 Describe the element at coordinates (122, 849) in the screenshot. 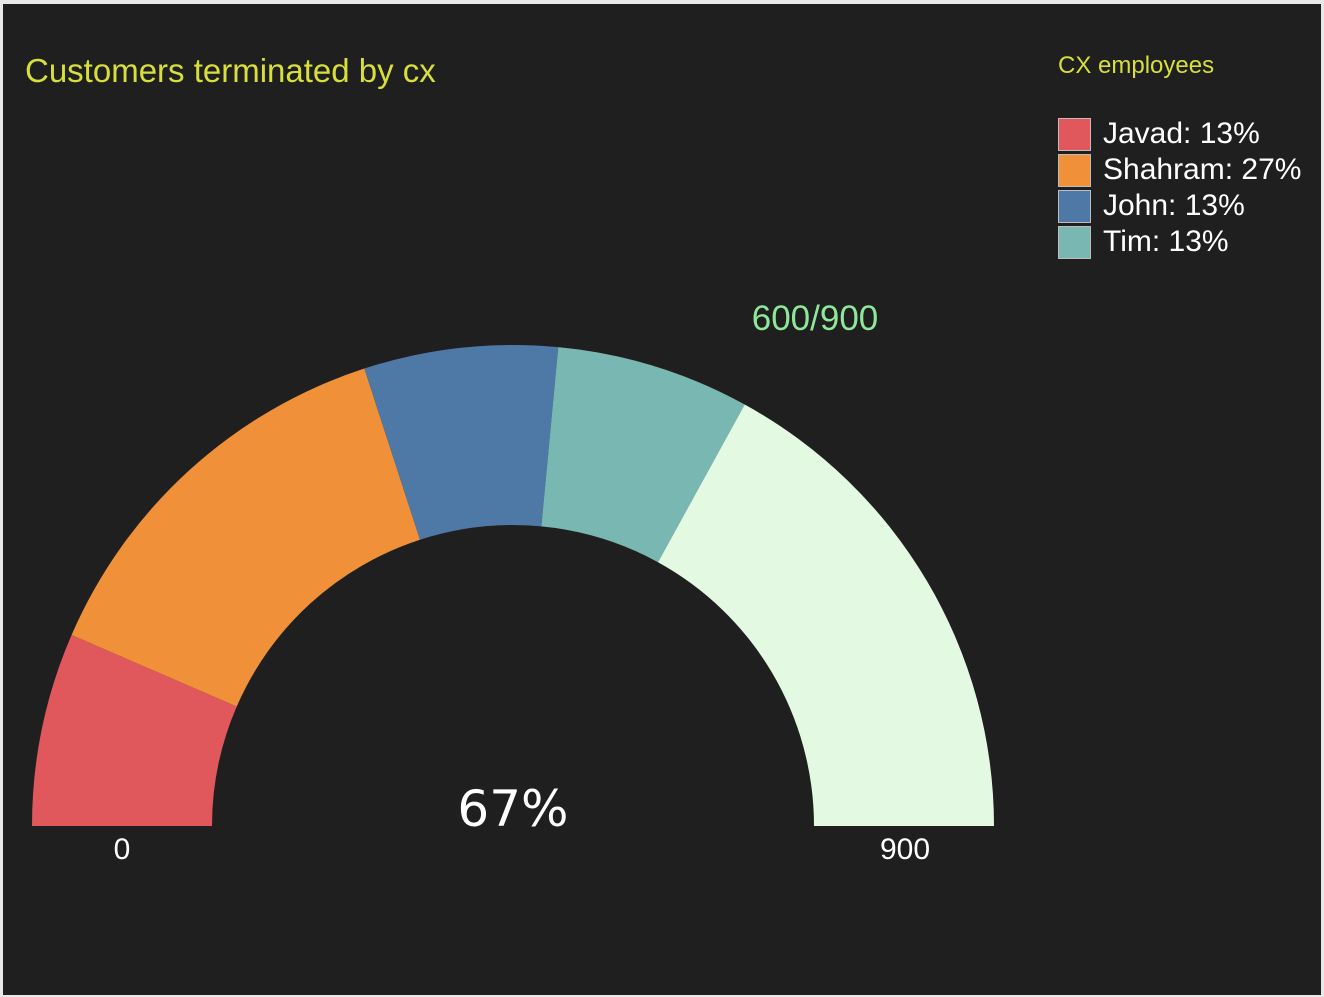

I see `gauge-min-label: 0` at that location.